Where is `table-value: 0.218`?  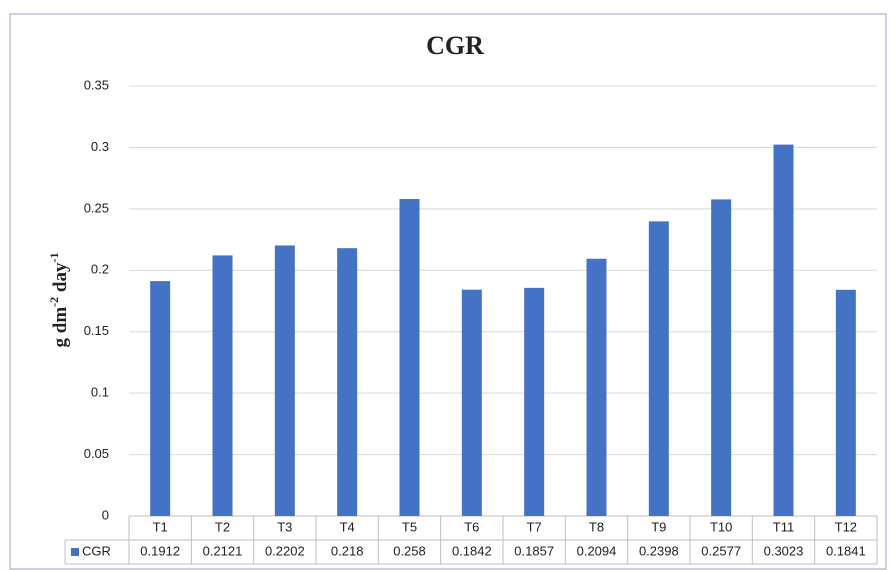 table-value: 0.218 is located at coordinates (347, 550).